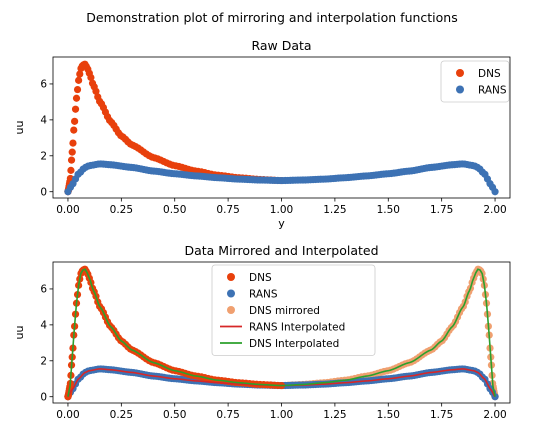  I want to click on legend-entry-dns-mirrored: DNS mirrored, so click(284, 311).